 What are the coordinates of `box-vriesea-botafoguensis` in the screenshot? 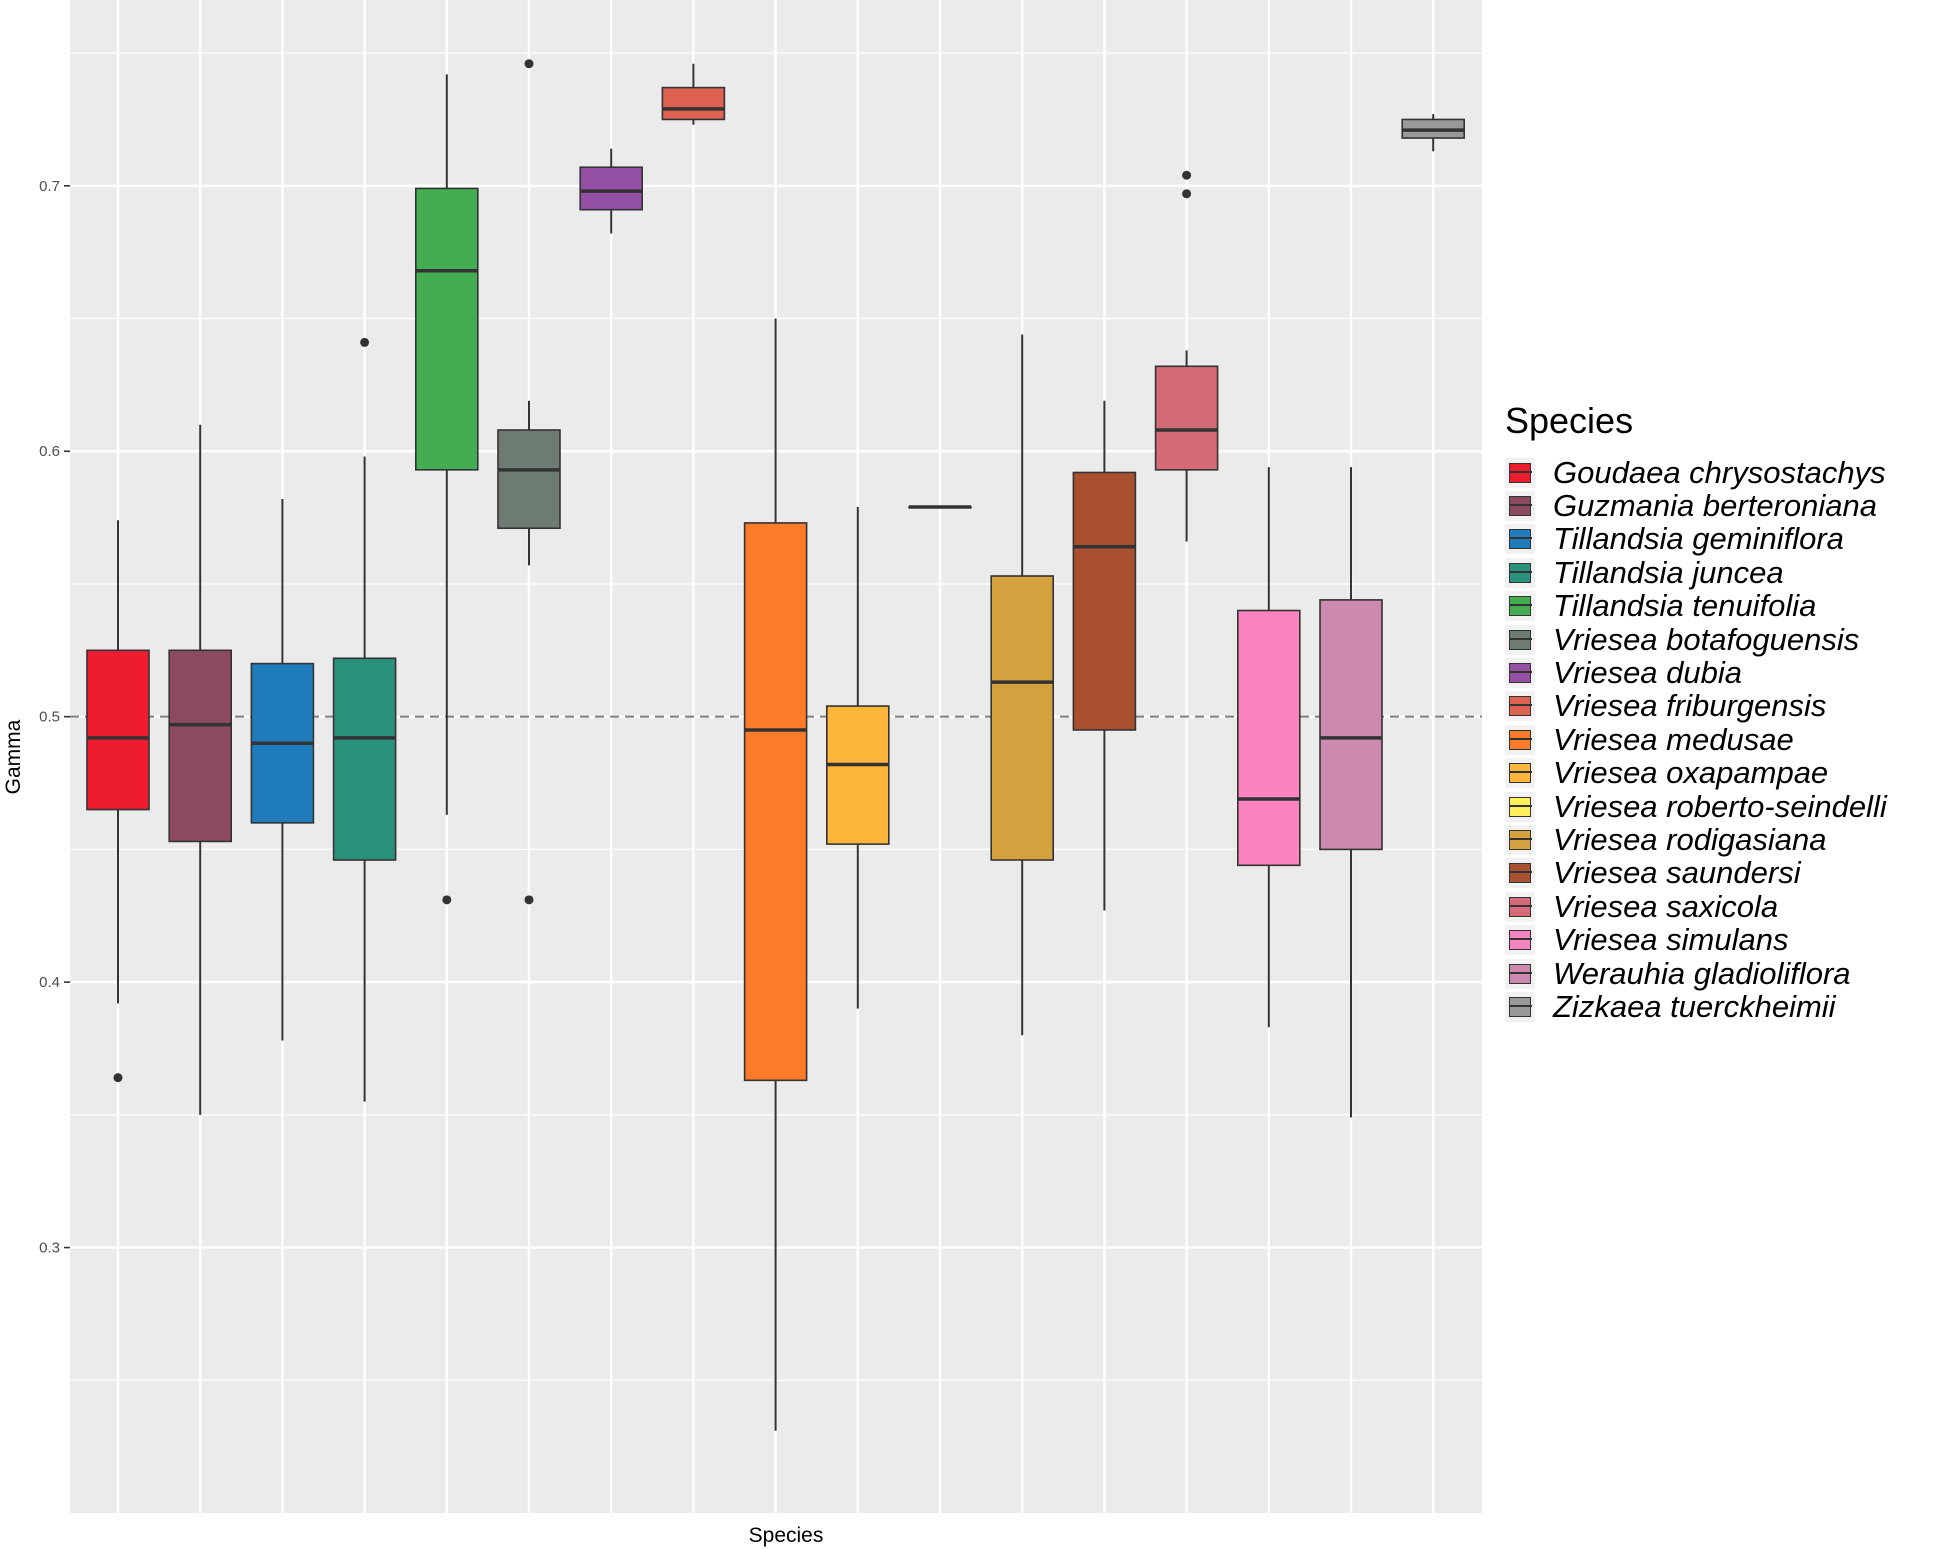 It's located at (529, 482).